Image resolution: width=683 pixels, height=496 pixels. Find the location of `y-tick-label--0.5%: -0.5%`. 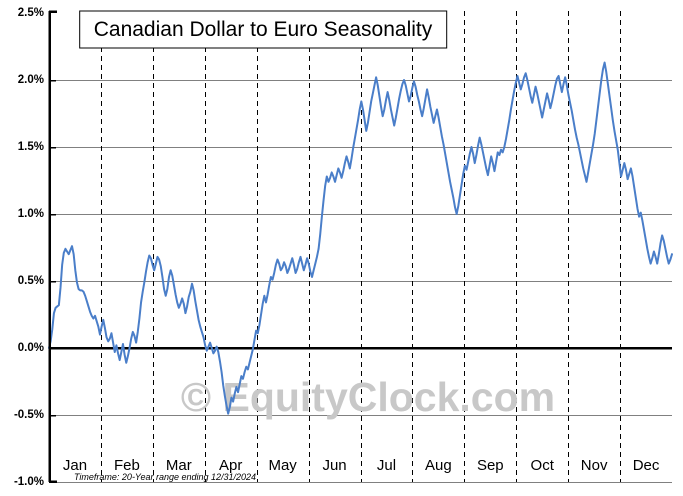

y-tick-label--0.5%: -0.5% is located at coordinates (29, 415).